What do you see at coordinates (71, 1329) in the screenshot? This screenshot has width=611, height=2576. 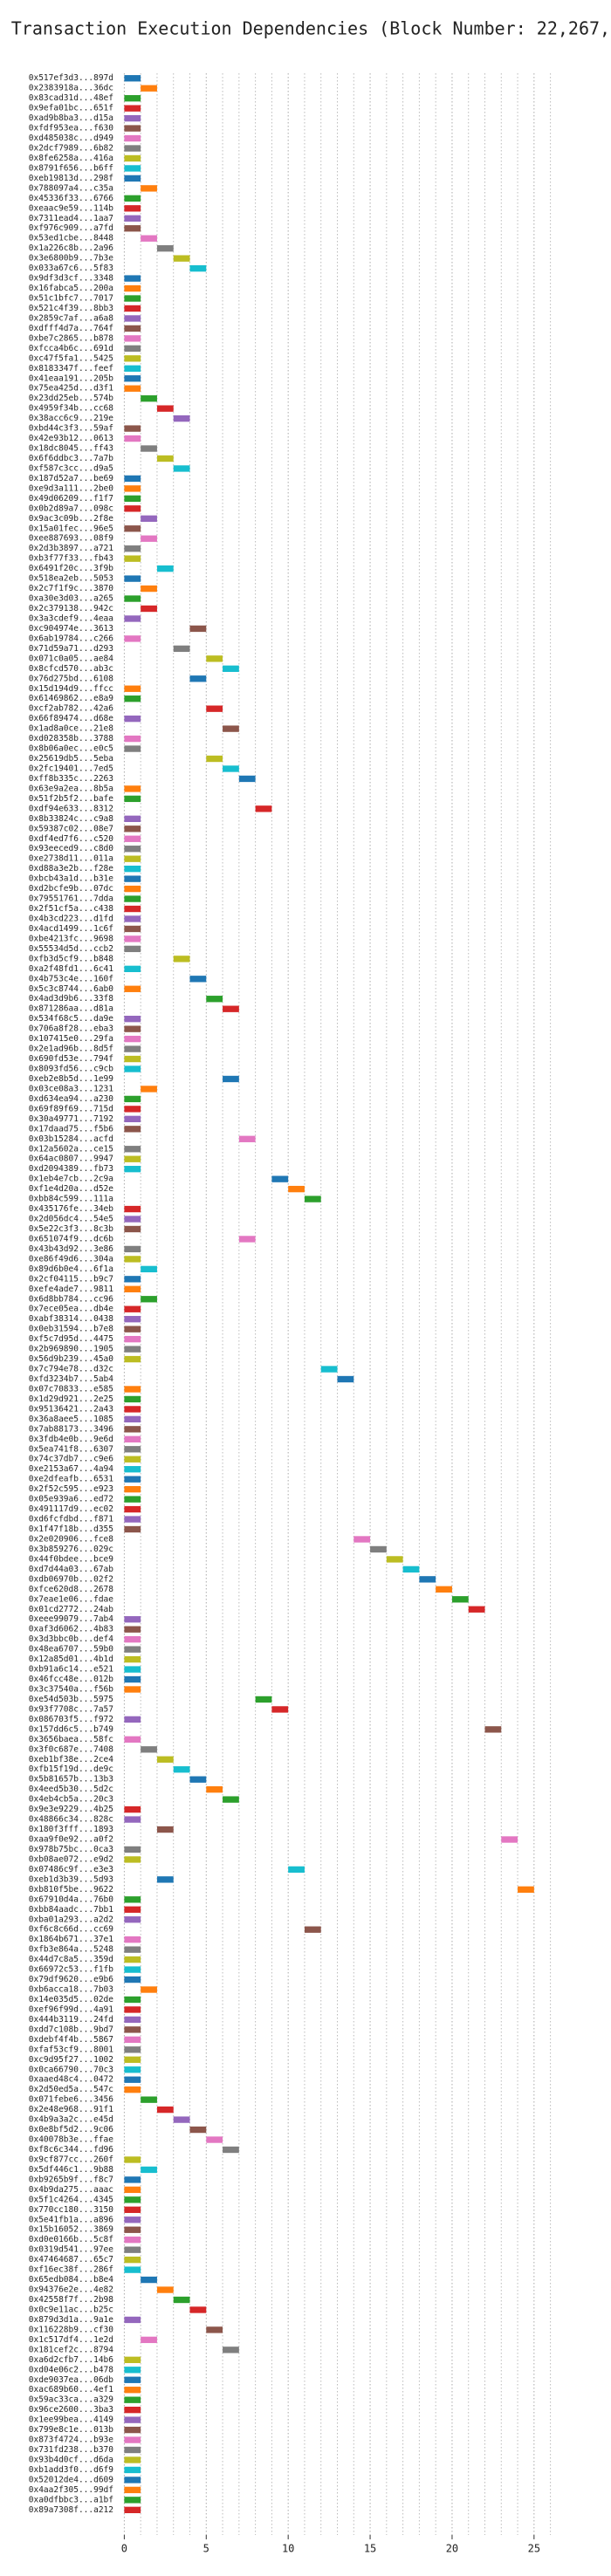 I see `y-tick-label: 0x0eb31594...b7e8` at bounding box center [71, 1329].